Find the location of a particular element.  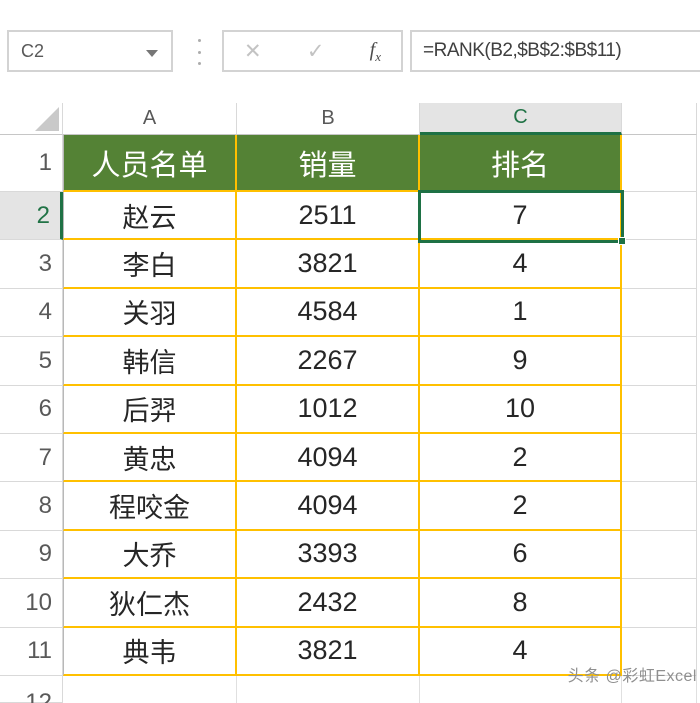

cell-A11: 典韦 is located at coordinates (150, 651).